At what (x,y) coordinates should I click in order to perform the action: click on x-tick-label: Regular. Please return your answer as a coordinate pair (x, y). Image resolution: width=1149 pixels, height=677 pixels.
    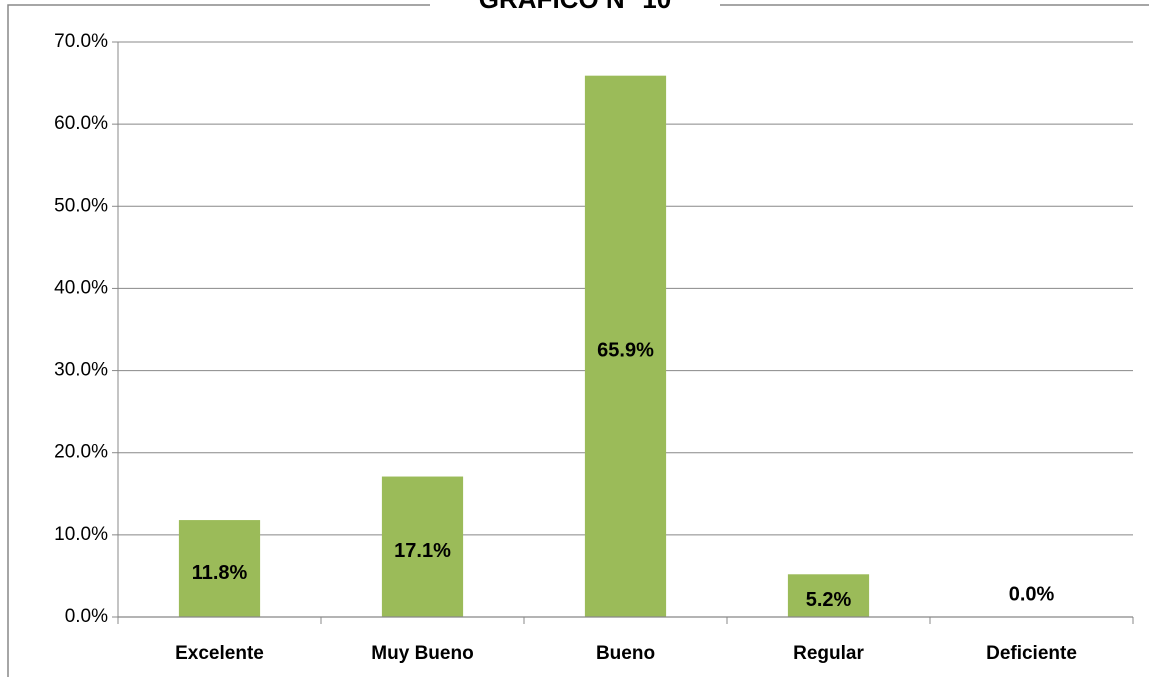
    Looking at the image, I should click on (828, 653).